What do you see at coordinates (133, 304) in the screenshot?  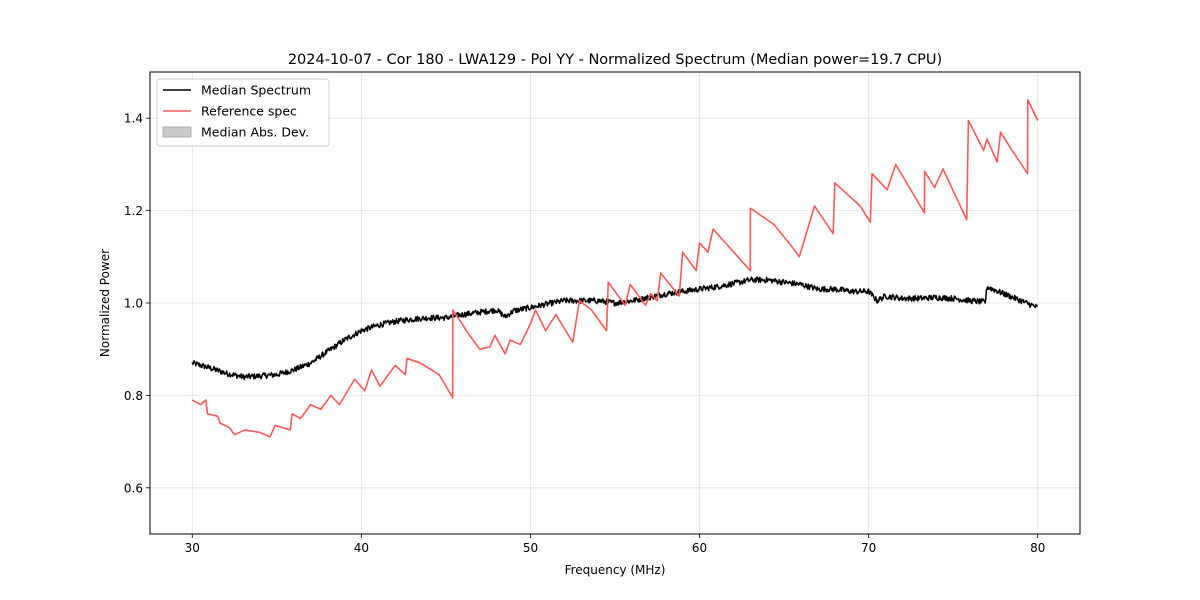 I see `y-tick-label: 1.0` at bounding box center [133, 304].